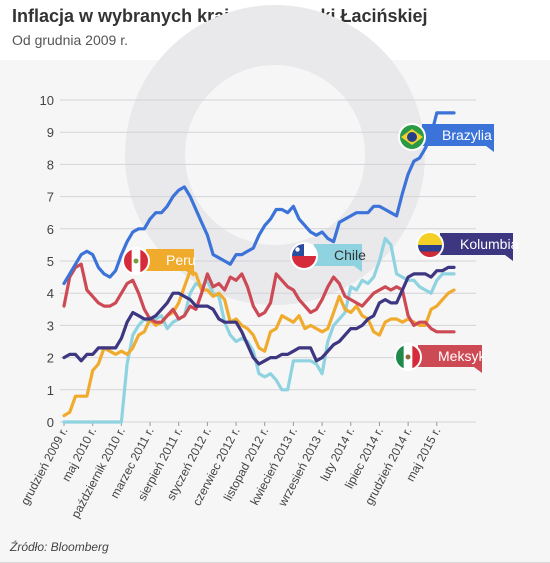 This screenshot has height=563, width=550. What do you see at coordinates (50, 164) in the screenshot?
I see `y-tick-label: 8` at bounding box center [50, 164].